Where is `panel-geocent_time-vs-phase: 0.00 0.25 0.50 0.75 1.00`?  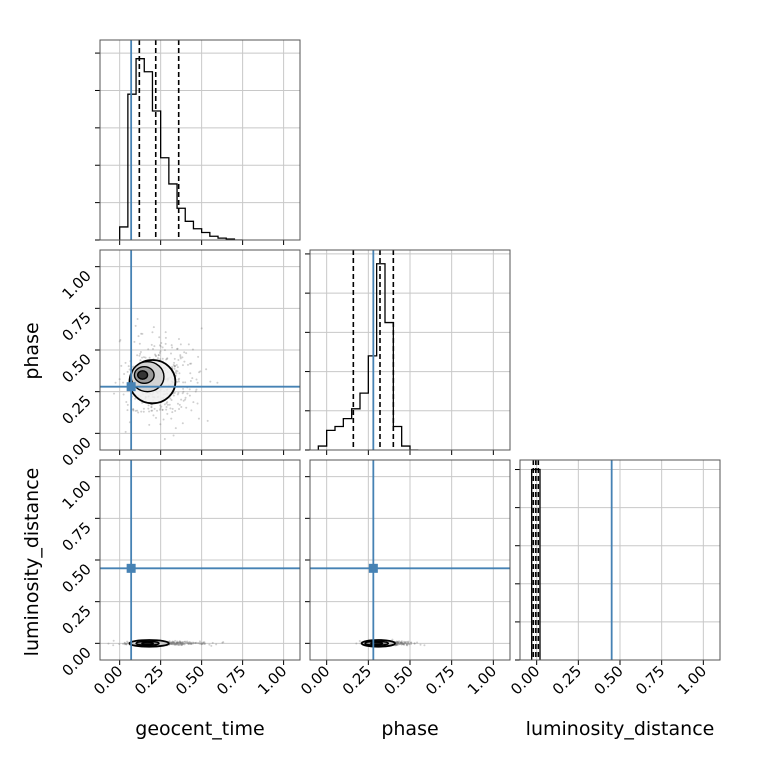 panel-geocent_time-vs-phase: 0.00 0.25 0.50 0.75 1.00 is located at coordinates (179, 359).